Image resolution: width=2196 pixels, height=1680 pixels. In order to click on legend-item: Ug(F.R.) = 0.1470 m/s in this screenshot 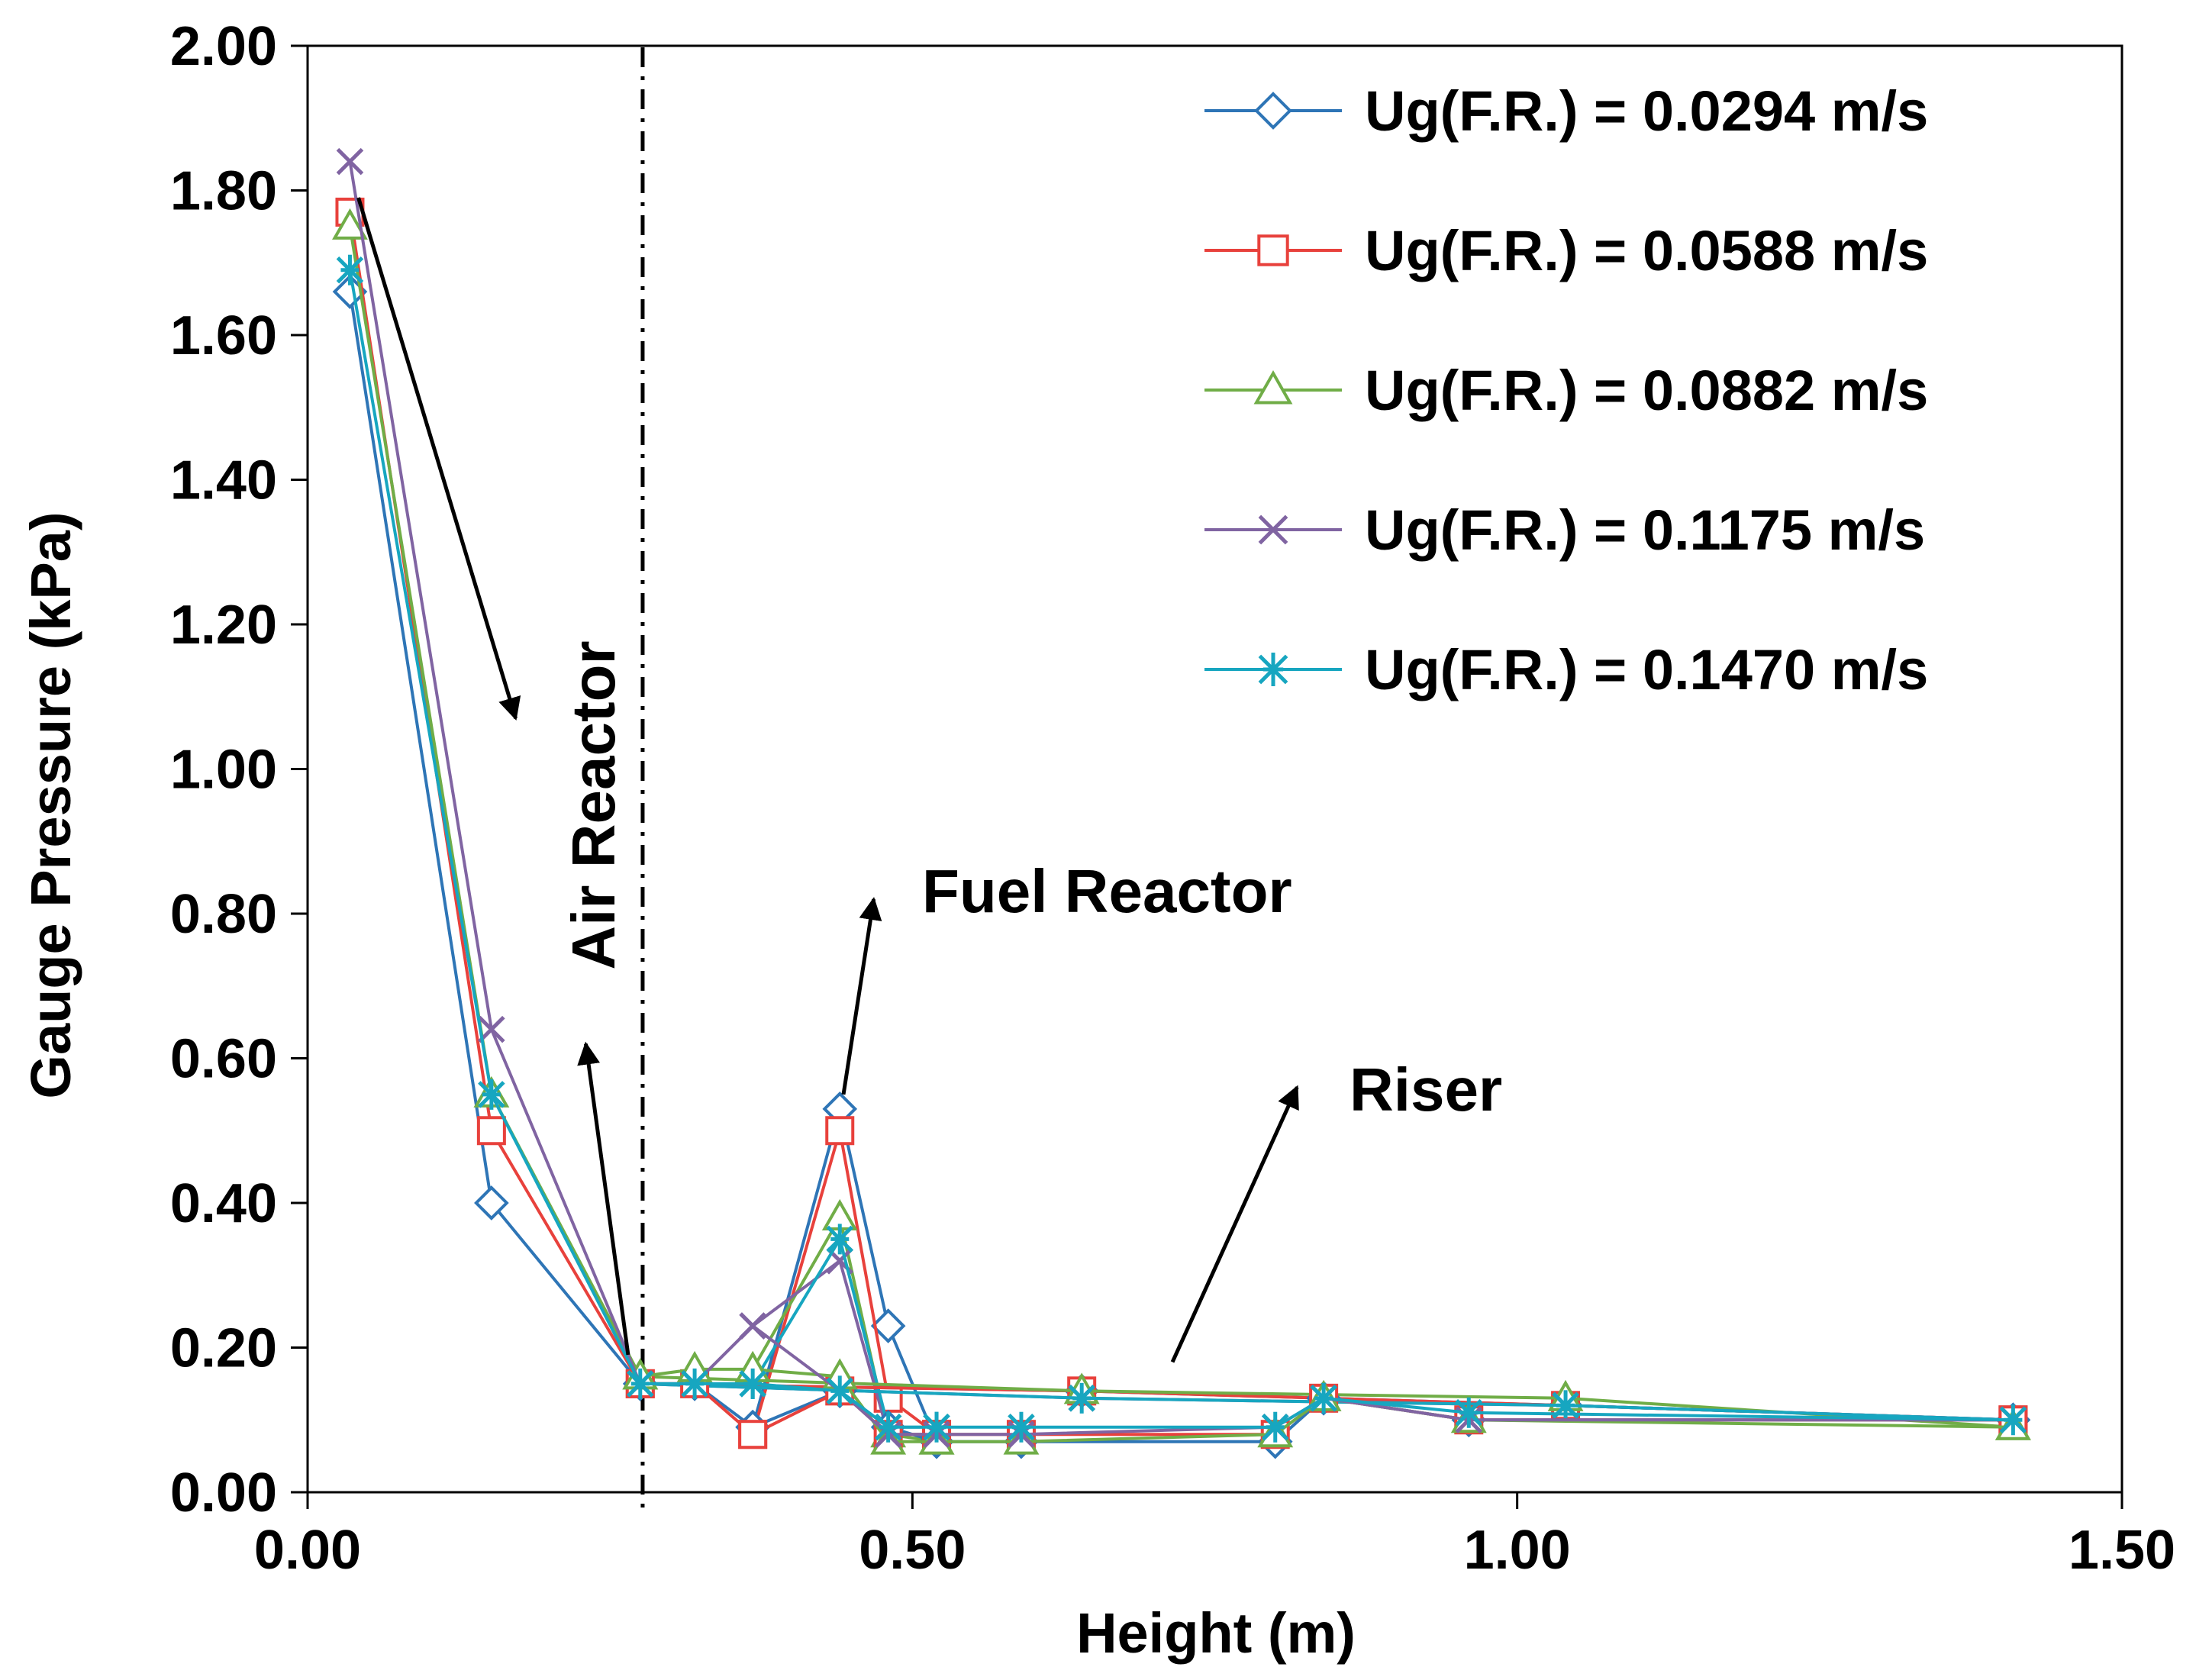, I will do `click(1566, 669)`.